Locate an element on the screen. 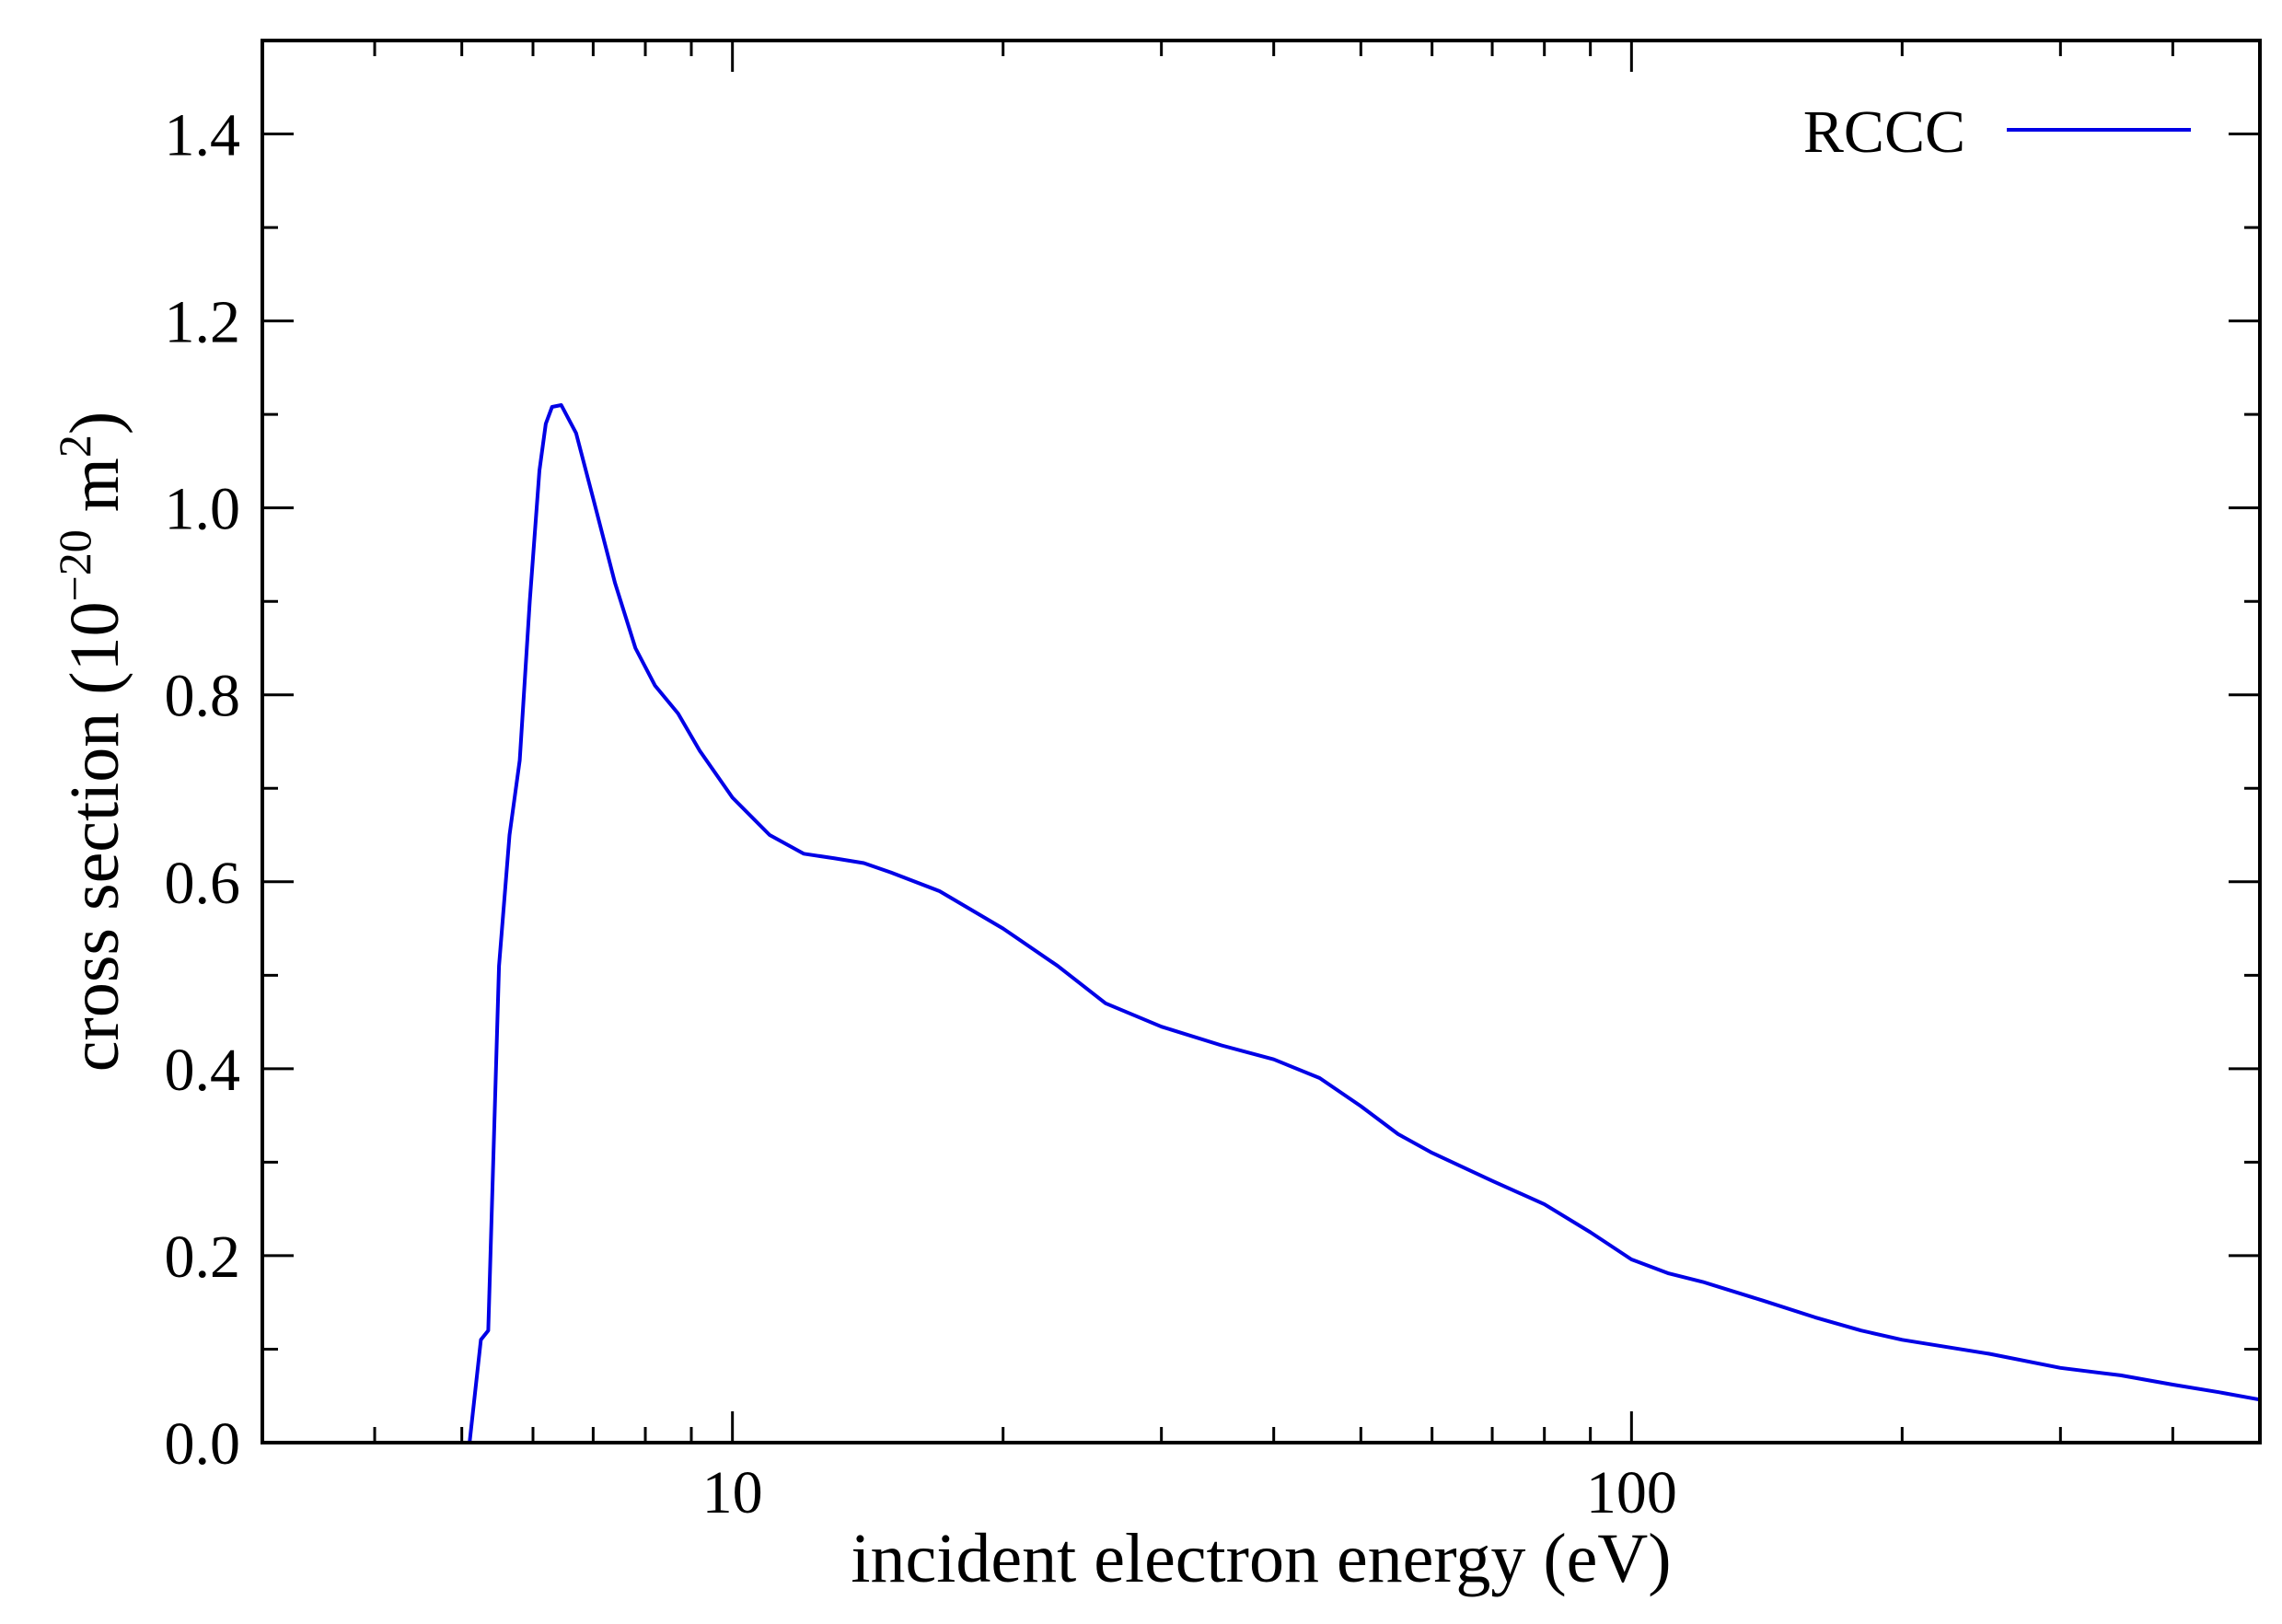 This screenshot has width=2282, height=1624. y-tick-label: 1.4 is located at coordinates (203, 135).